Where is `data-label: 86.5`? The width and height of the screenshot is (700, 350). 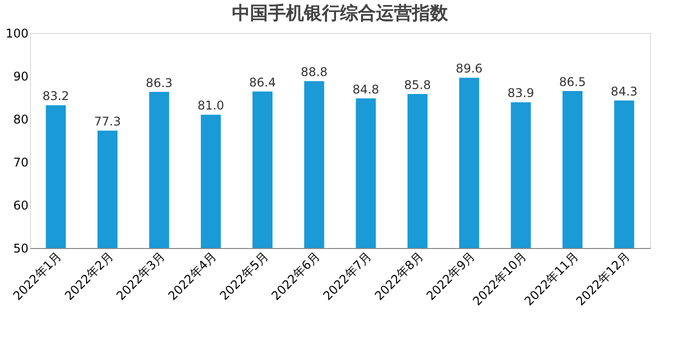 data-label: 86.5 is located at coordinates (572, 82).